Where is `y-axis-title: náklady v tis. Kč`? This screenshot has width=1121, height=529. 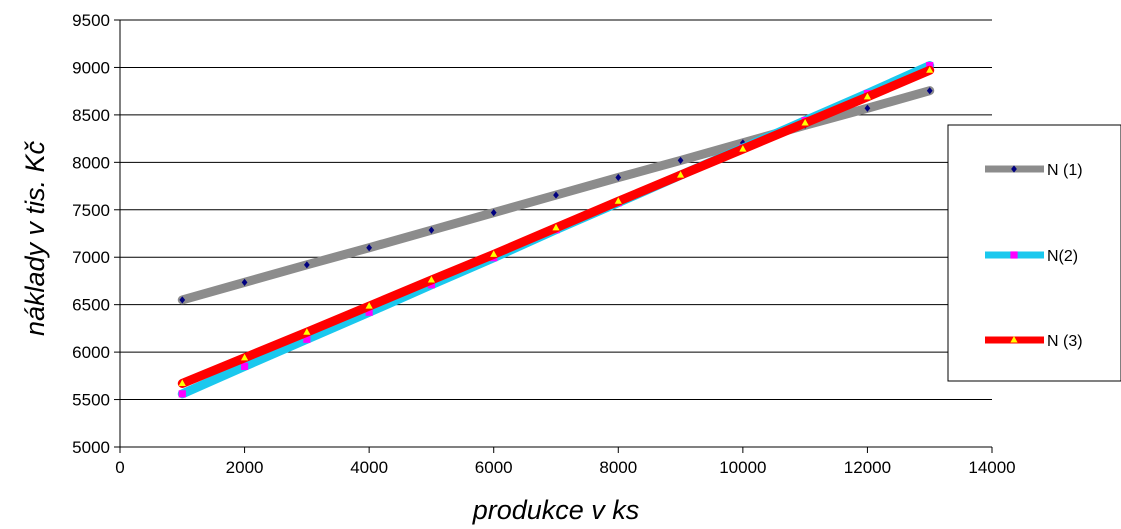
y-axis-title: náklady v tis. Kč is located at coordinates (35, 238).